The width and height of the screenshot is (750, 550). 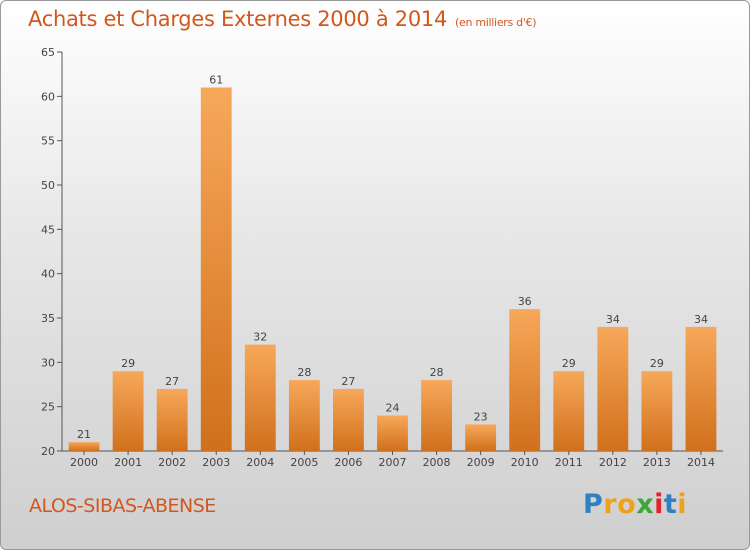 What do you see at coordinates (48, 96) in the screenshot?
I see `y-tick-label: 60` at bounding box center [48, 96].